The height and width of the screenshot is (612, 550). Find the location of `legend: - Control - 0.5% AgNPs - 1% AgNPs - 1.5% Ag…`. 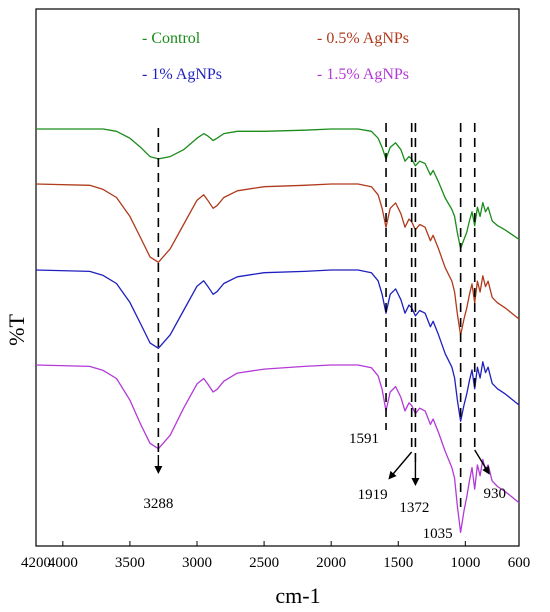

legend: - Control - 0.5% AgNPs - 1% AgNPs - 1.5% Ag… is located at coordinates (275, 56).